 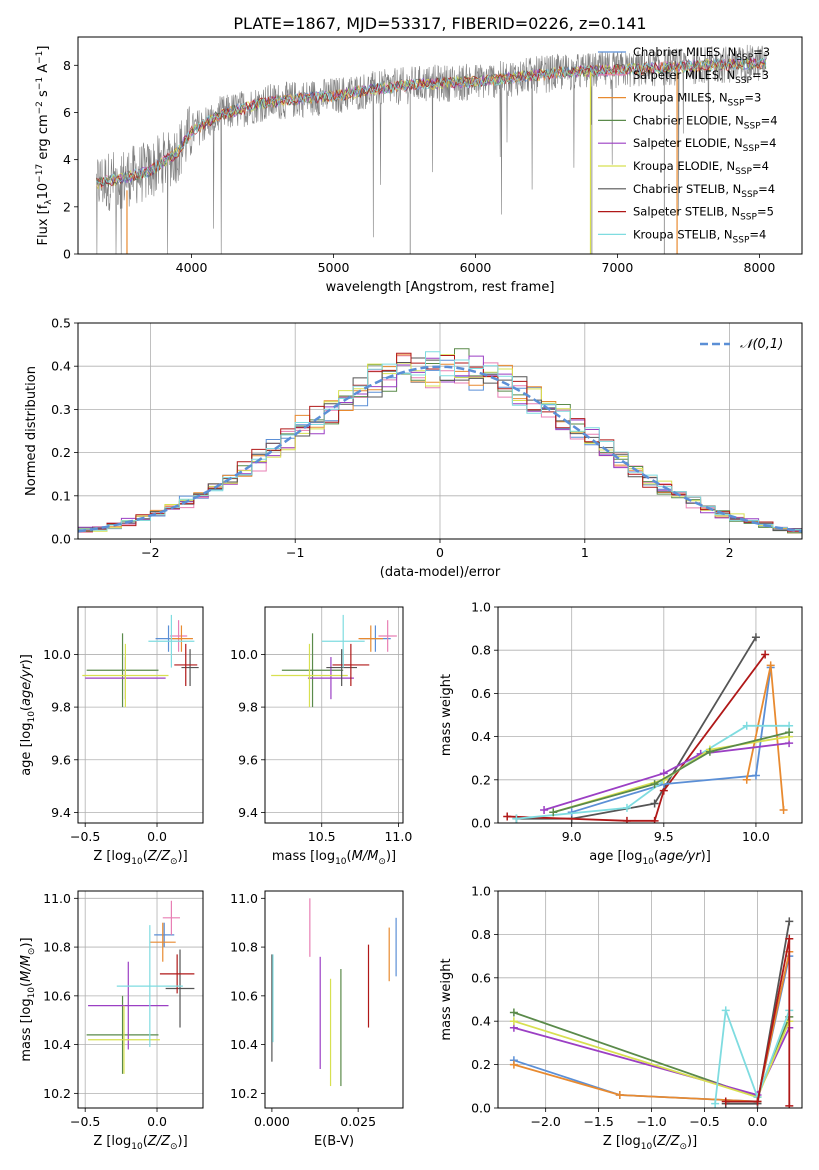 I want to click on error-bars, so click(x=334, y=661).